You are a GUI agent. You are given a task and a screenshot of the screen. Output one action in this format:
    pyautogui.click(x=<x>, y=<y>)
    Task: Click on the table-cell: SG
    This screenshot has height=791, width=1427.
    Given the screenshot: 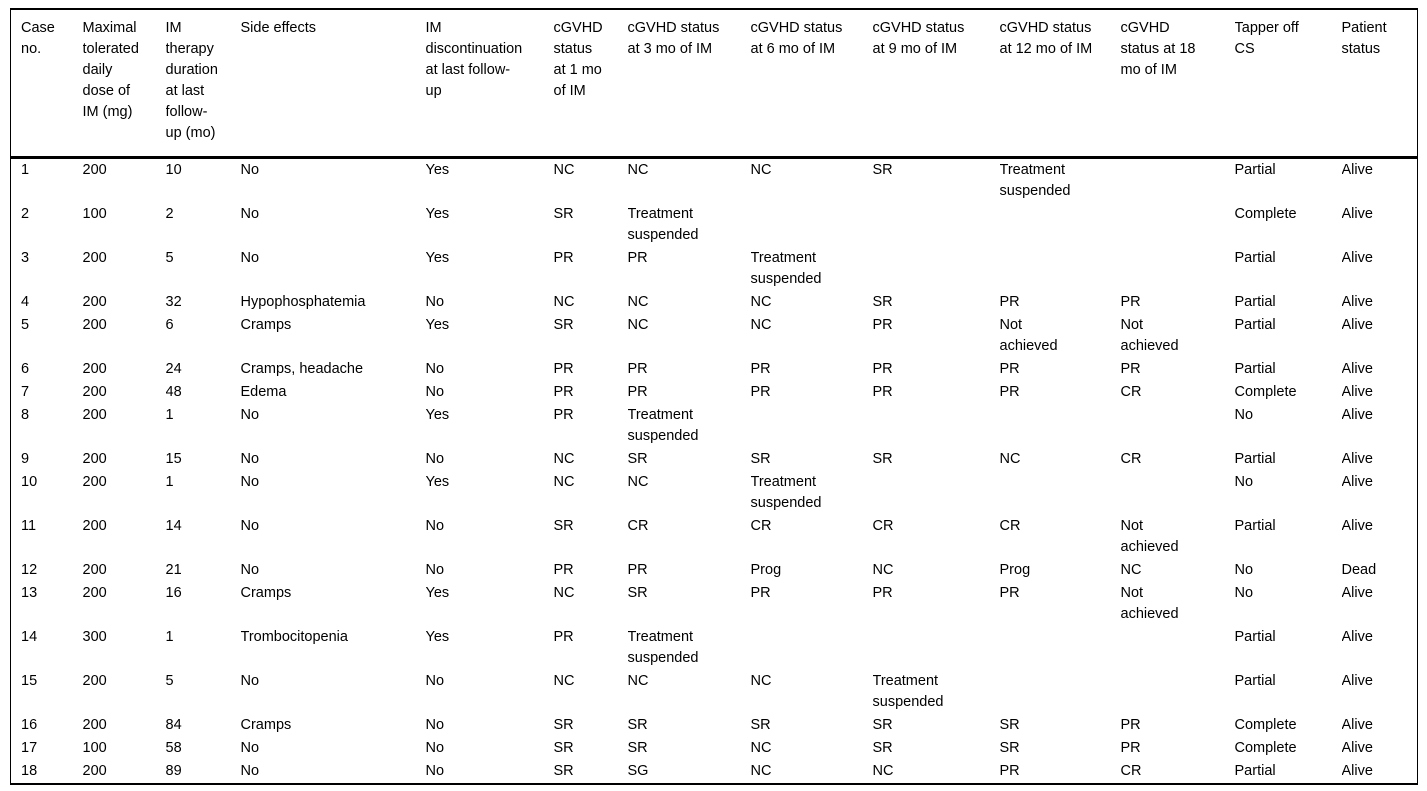 What is the action you would take?
    pyautogui.click(x=638, y=771)
    